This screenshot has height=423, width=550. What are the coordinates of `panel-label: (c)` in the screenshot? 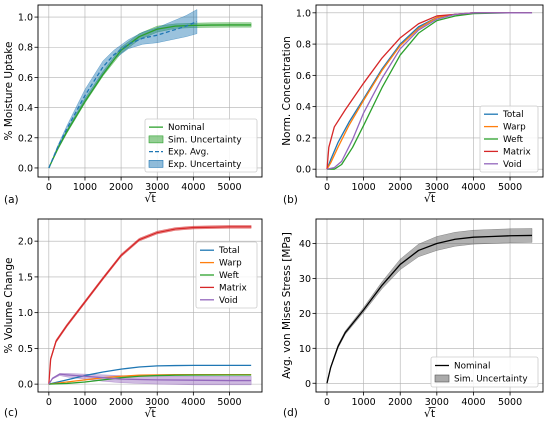 It's located at (11, 413).